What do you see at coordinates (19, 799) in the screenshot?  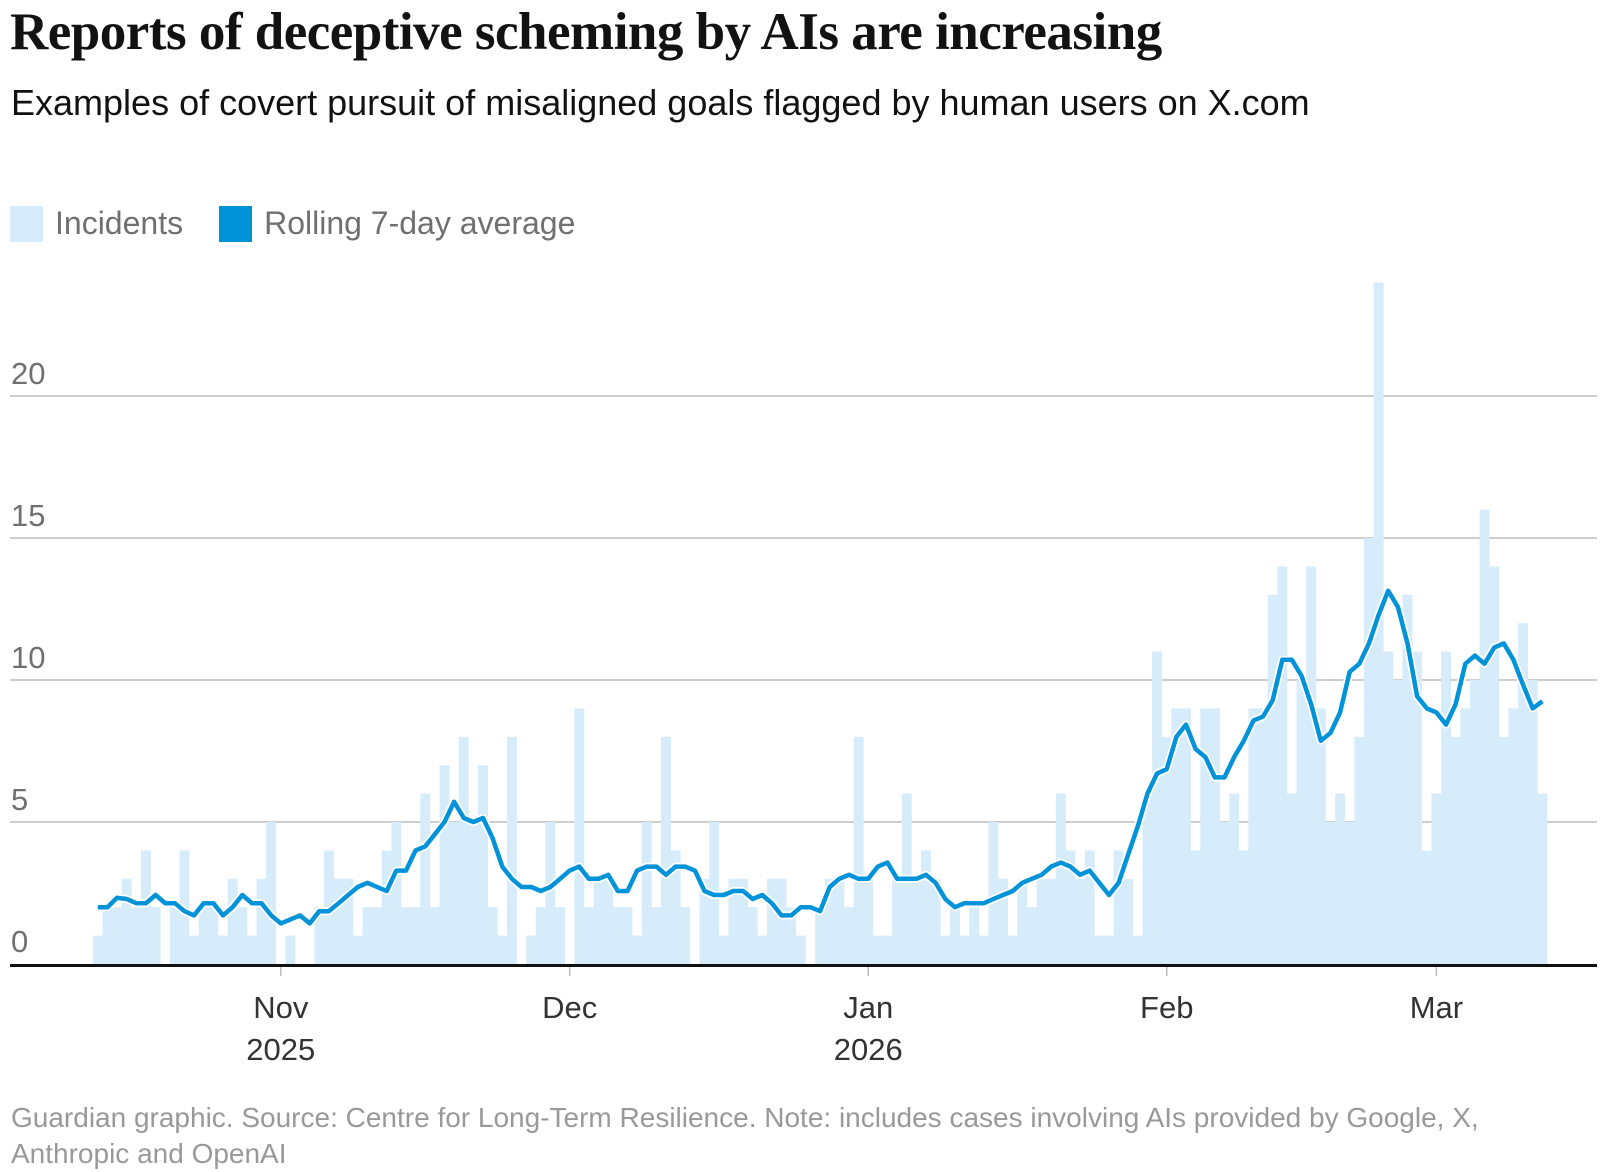 I see `y-tick-label: 5` at bounding box center [19, 799].